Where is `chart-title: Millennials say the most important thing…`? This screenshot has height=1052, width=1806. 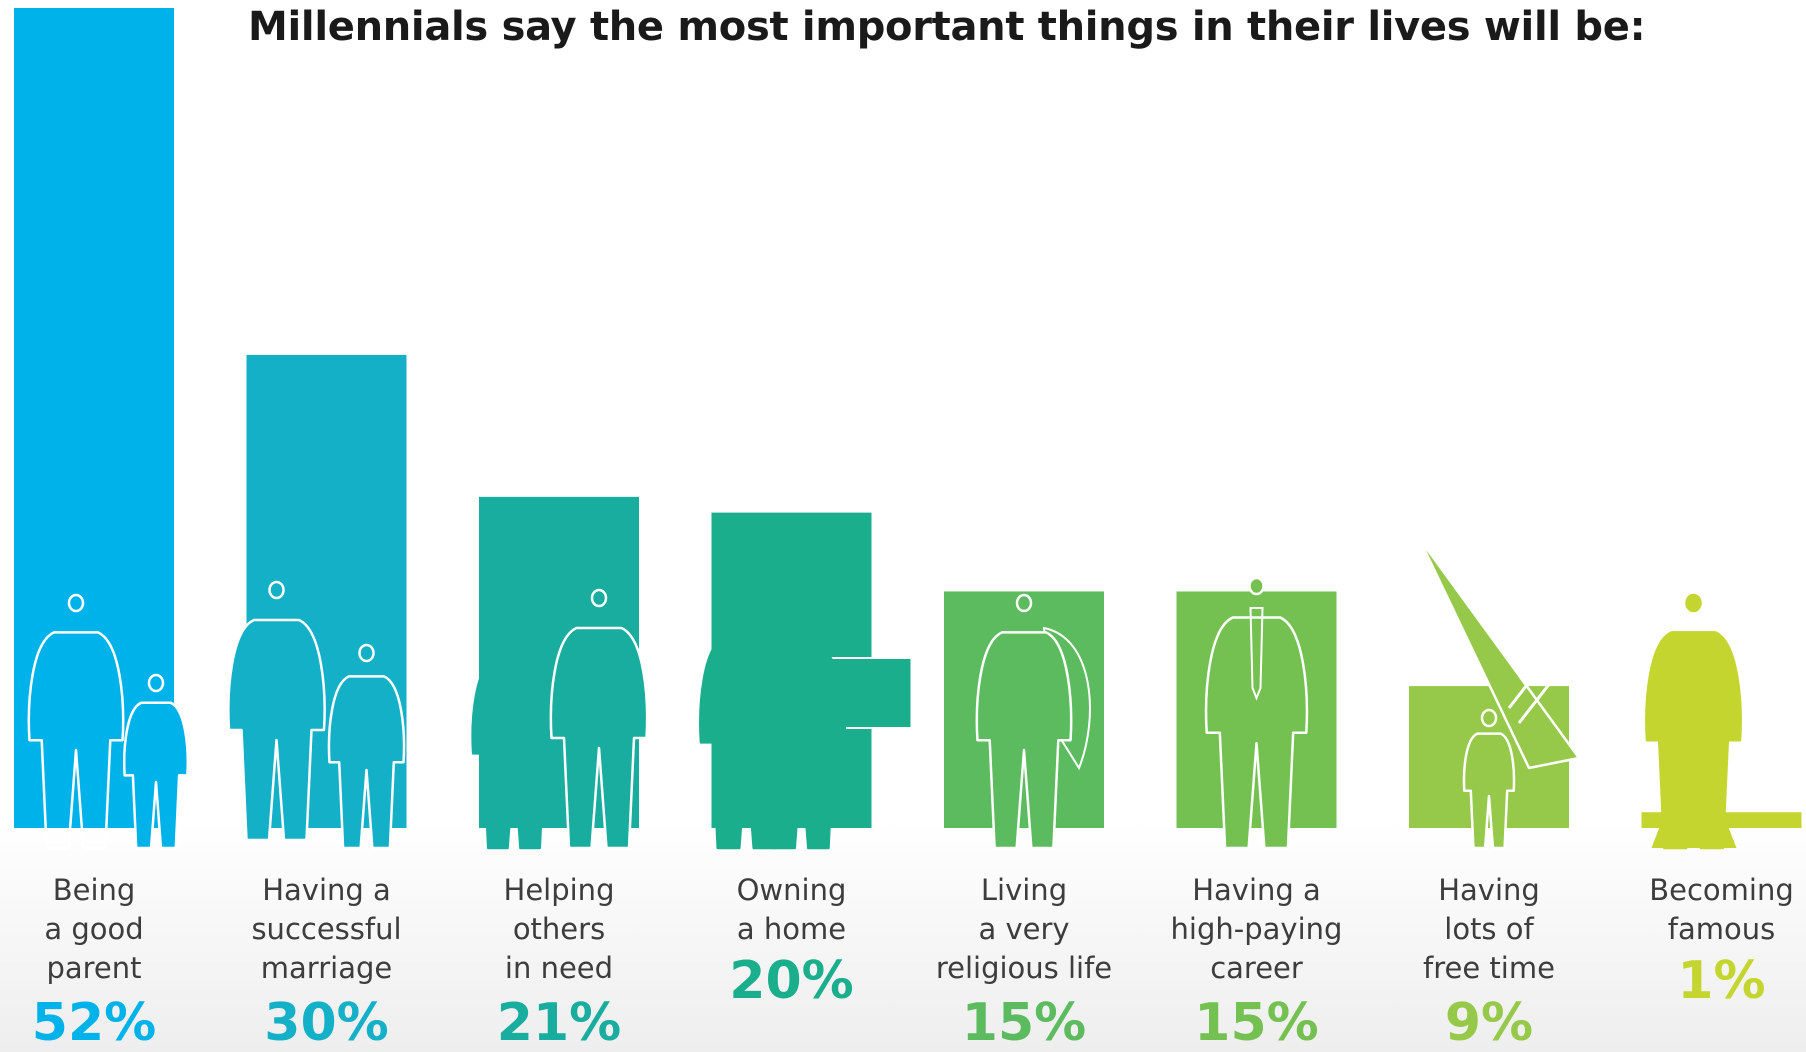 chart-title: Millennials say the most important thing… is located at coordinates (947, 27).